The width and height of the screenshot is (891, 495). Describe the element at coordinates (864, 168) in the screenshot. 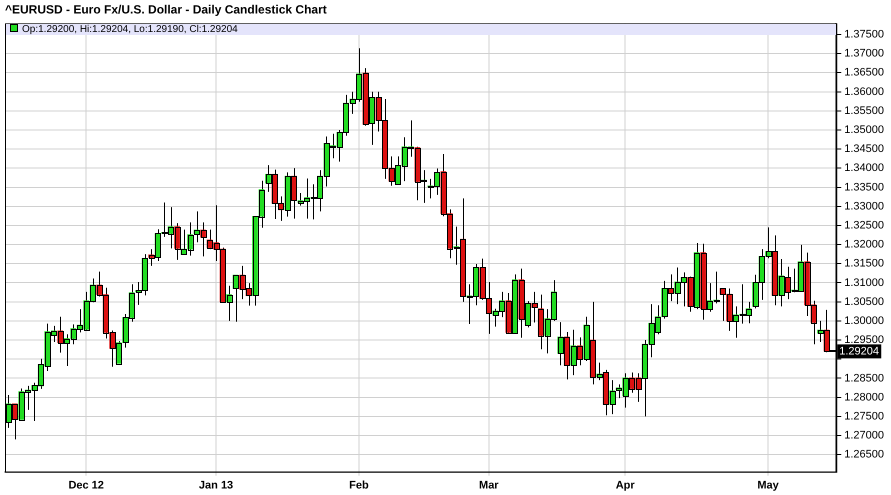

I see `y-tick-label: 1.34000` at that location.